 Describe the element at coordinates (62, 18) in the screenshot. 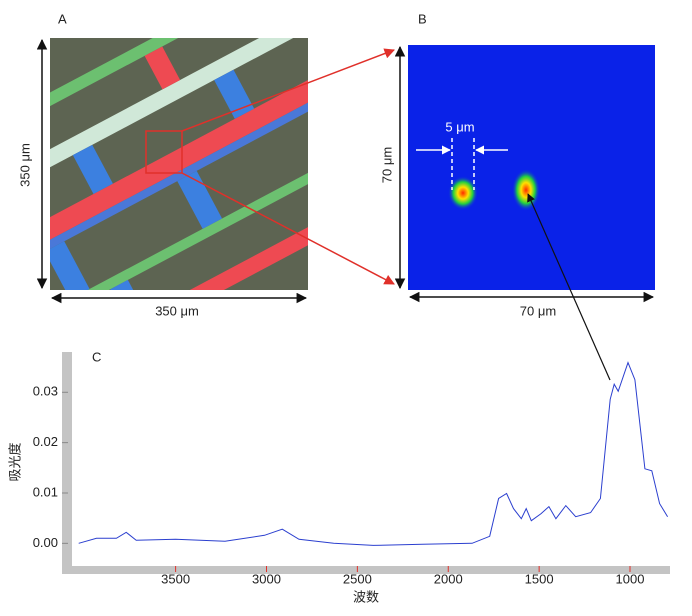

I see `panel-label: A` at that location.